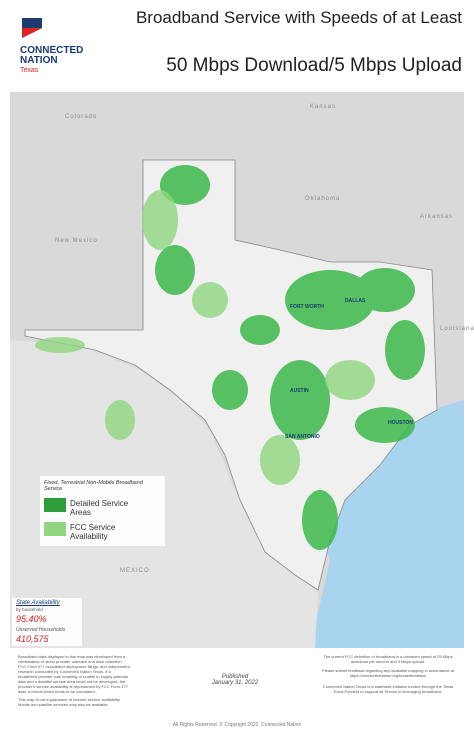 This screenshot has width=474, height=732. I want to click on neighbor-label: MEXICO, so click(135, 571).